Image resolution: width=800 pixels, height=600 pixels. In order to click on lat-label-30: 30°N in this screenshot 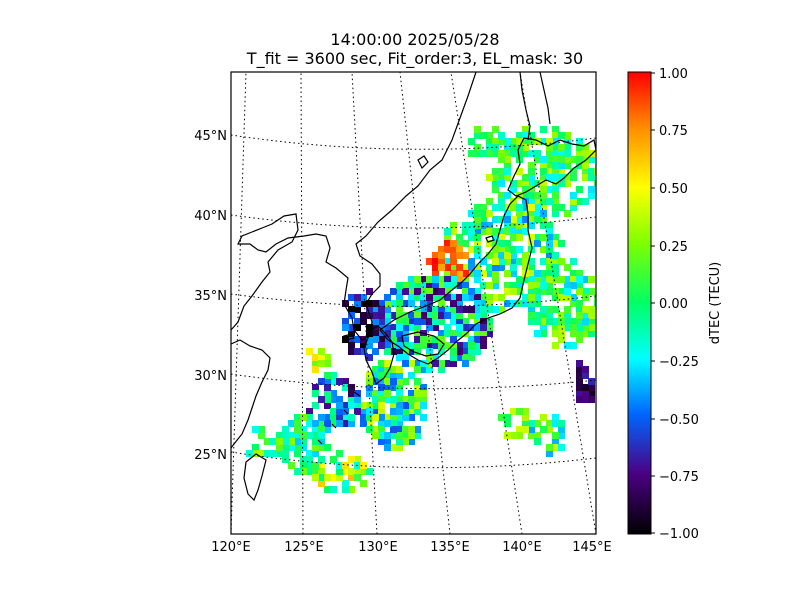, I will do `click(210, 376)`.